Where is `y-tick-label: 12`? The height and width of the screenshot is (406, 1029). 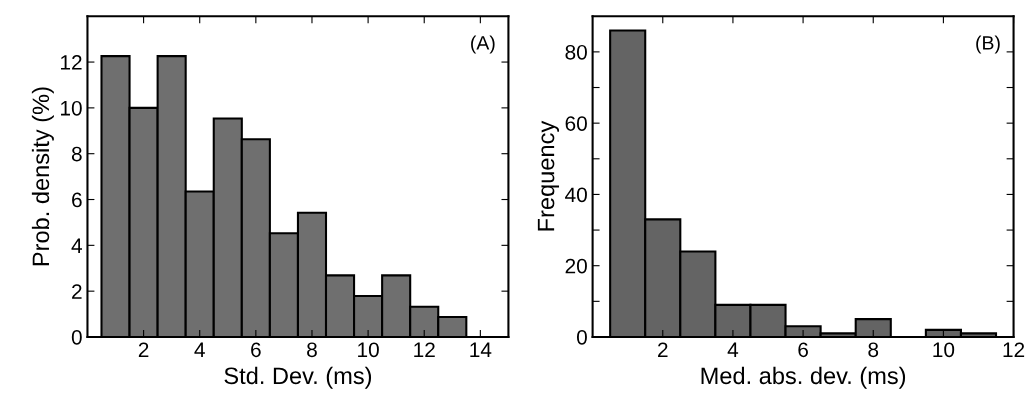
y-tick-label: 12 is located at coordinates (71, 62).